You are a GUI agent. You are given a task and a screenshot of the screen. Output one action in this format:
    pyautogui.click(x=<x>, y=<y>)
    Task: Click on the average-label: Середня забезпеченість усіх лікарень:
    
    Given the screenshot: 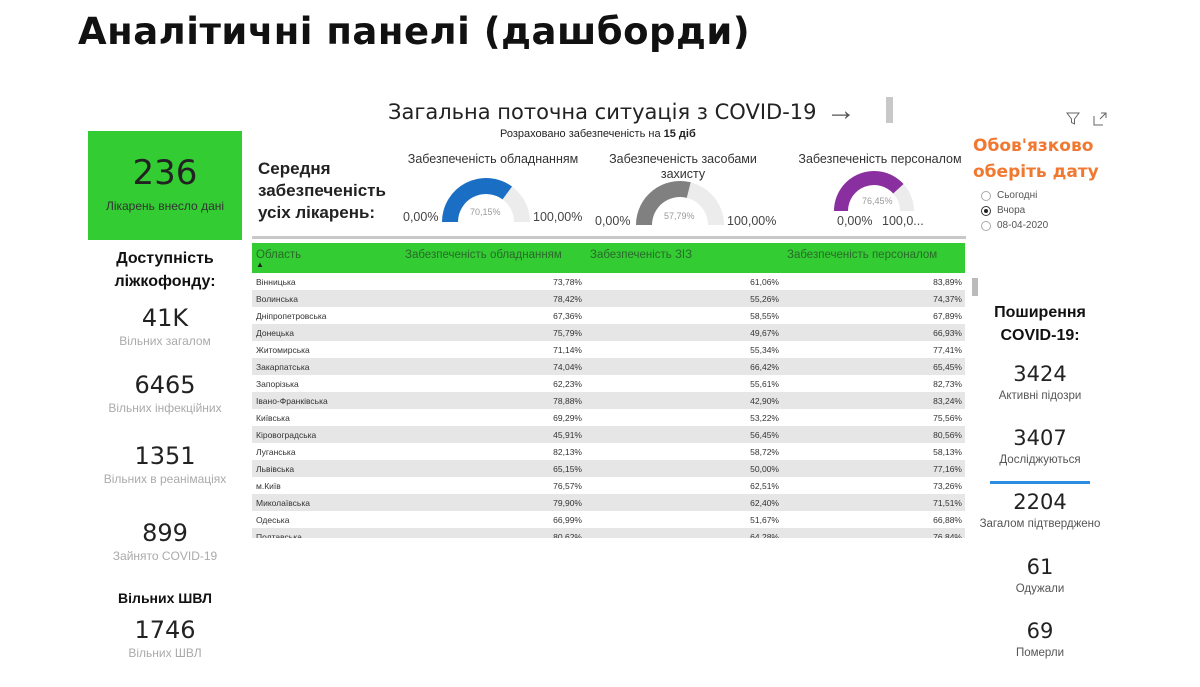 What is the action you would take?
    pyautogui.click(x=322, y=190)
    